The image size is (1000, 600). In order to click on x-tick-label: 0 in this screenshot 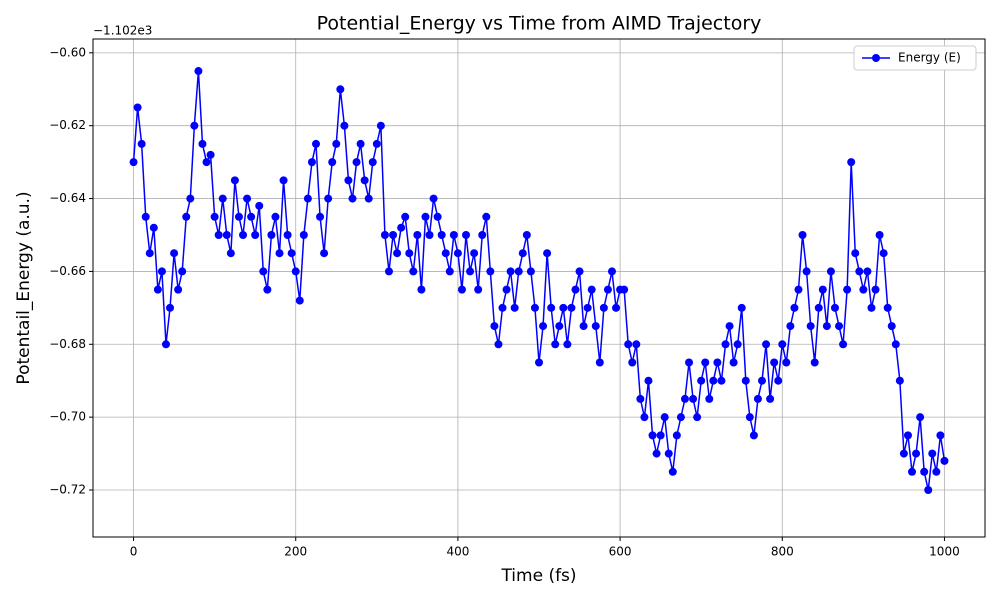, I will do `click(134, 552)`.